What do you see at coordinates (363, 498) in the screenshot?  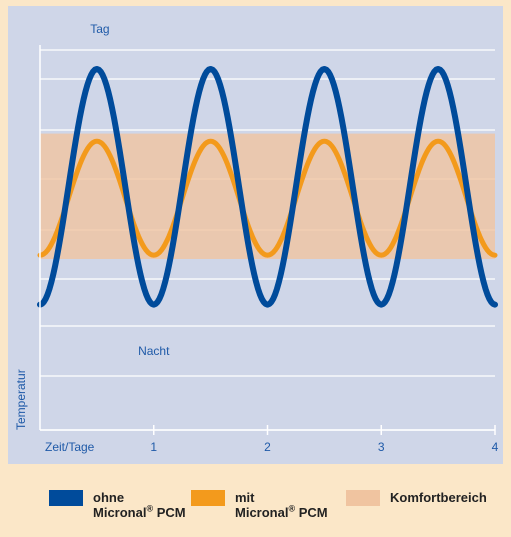 I see `legend-swatch-komfortbereich` at bounding box center [363, 498].